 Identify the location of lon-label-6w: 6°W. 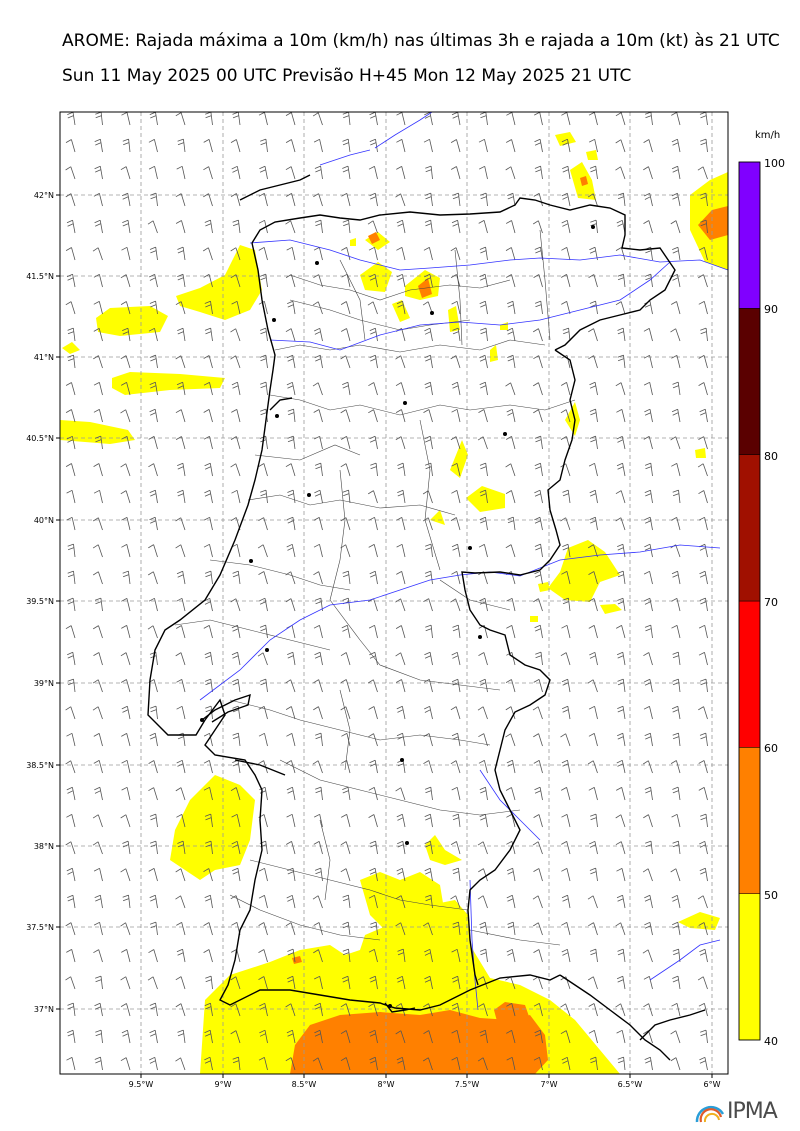
(712, 1084).